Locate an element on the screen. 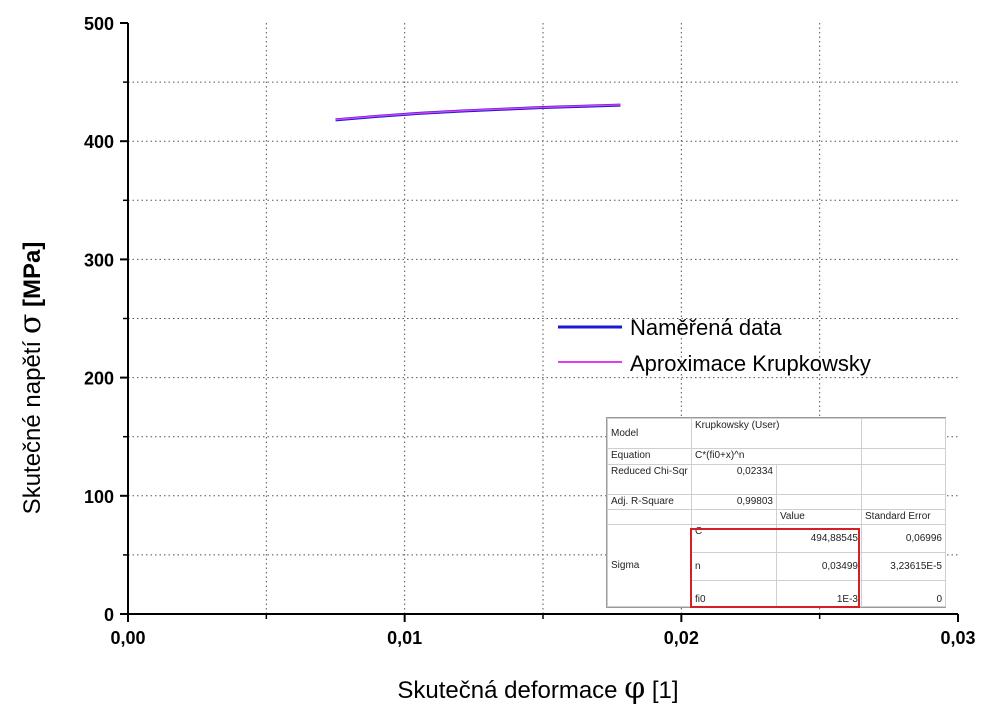 The image size is (990, 709). y-tick-label: 500 is located at coordinates (99, 24).